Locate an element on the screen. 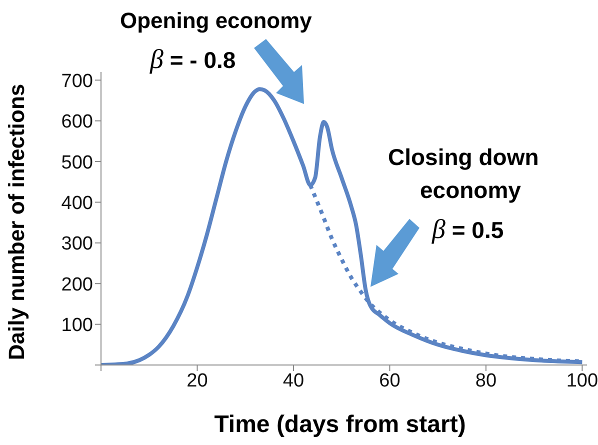 This screenshot has width=598, height=445. y-tick-label: 100 is located at coordinates (77, 325).